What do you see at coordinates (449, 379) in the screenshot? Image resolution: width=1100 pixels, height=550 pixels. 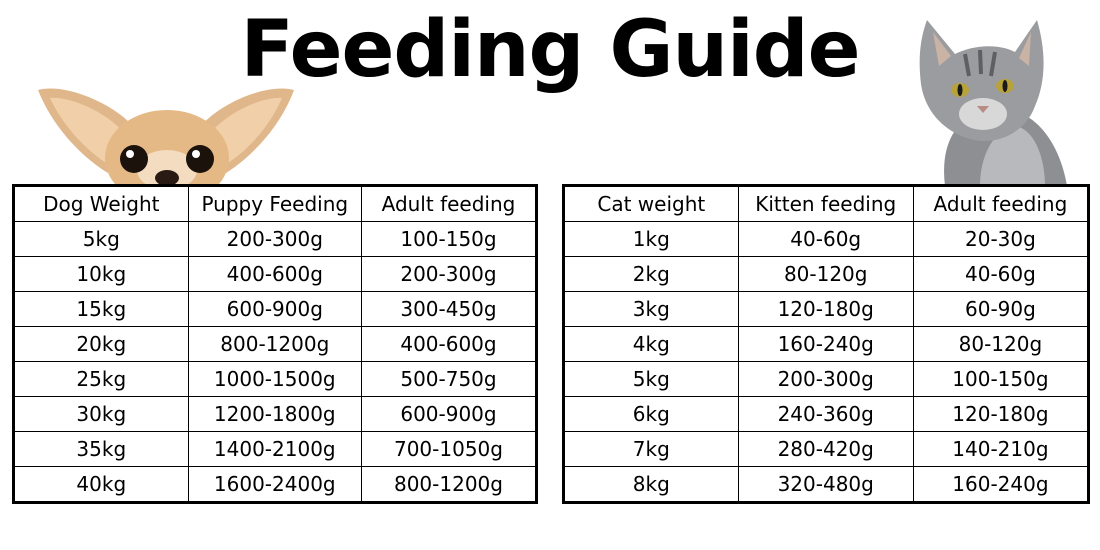 I see `table-cell: 500-750g` at bounding box center [449, 379].